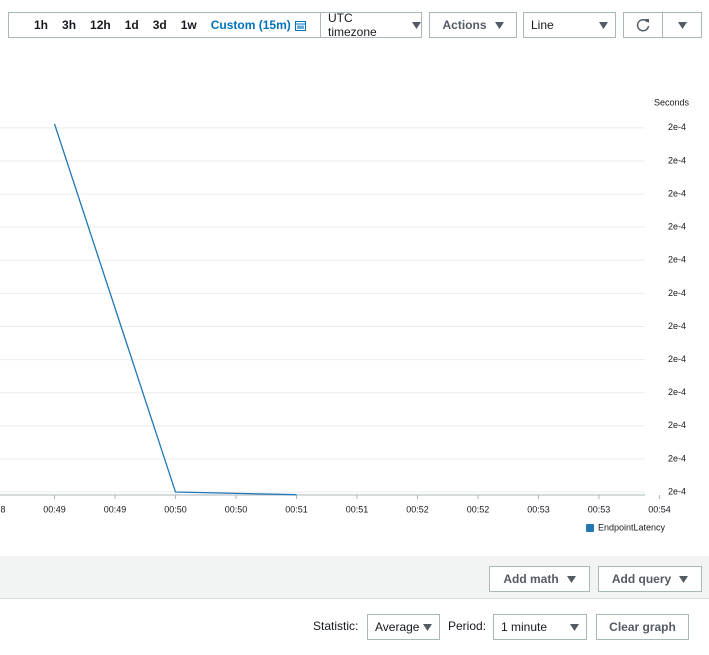  Describe the element at coordinates (659, 509) in the screenshot. I see `x-tick-label: 00:54` at that location.